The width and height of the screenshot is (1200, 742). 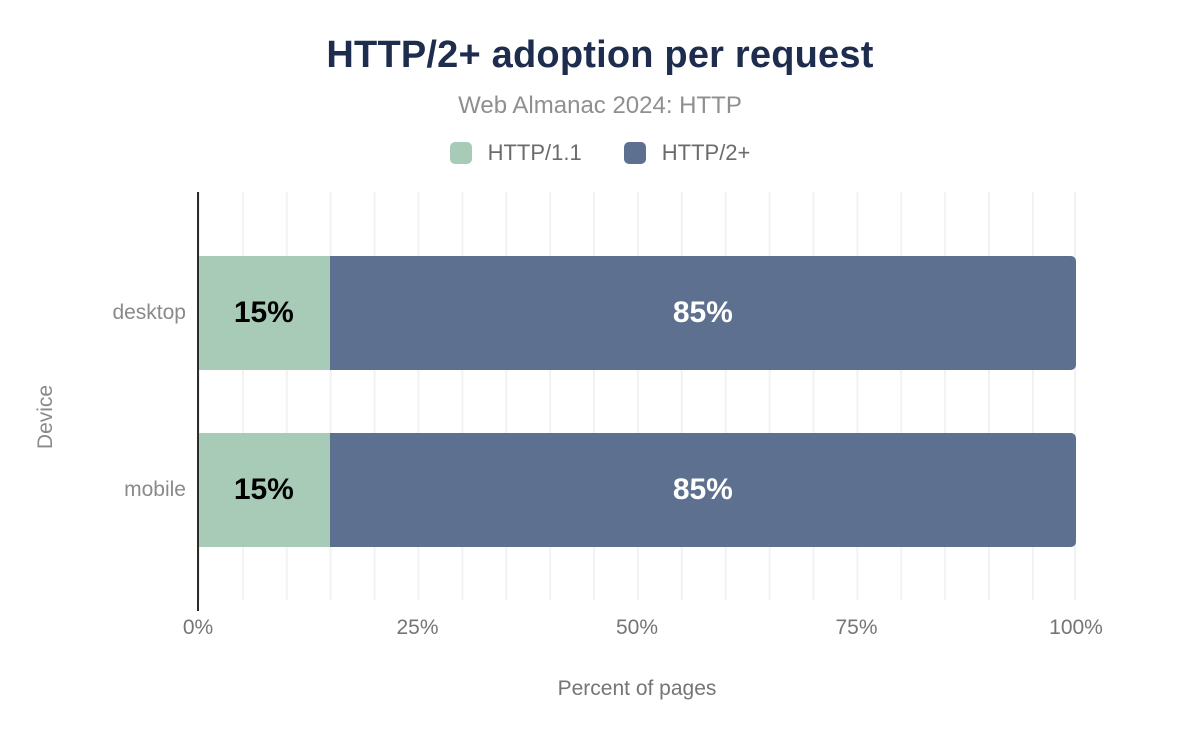 What do you see at coordinates (198, 401) in the screenshot?
I see `y-axis-line` at bounding box center [198, 401].